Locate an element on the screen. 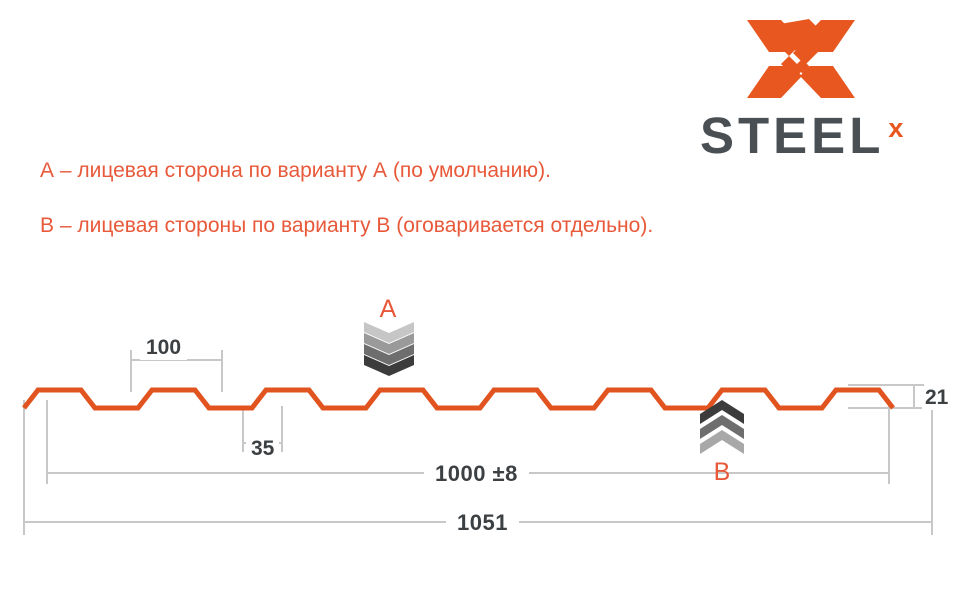  wordmark-superscript-x: x is located at coordinates (896, 128).